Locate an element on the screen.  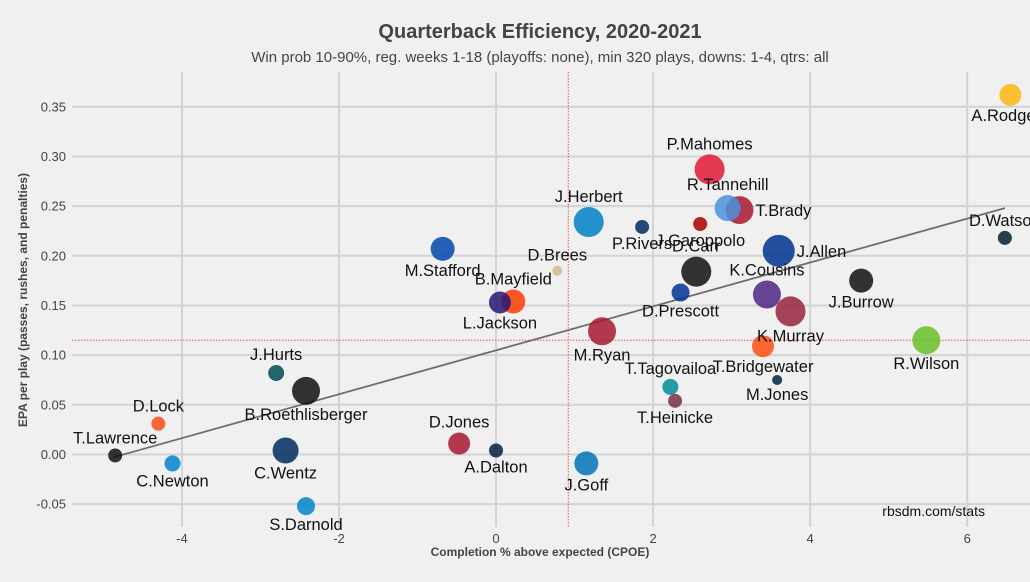
data-point-label: T.Heinicke is located at coordinates (675, 418).